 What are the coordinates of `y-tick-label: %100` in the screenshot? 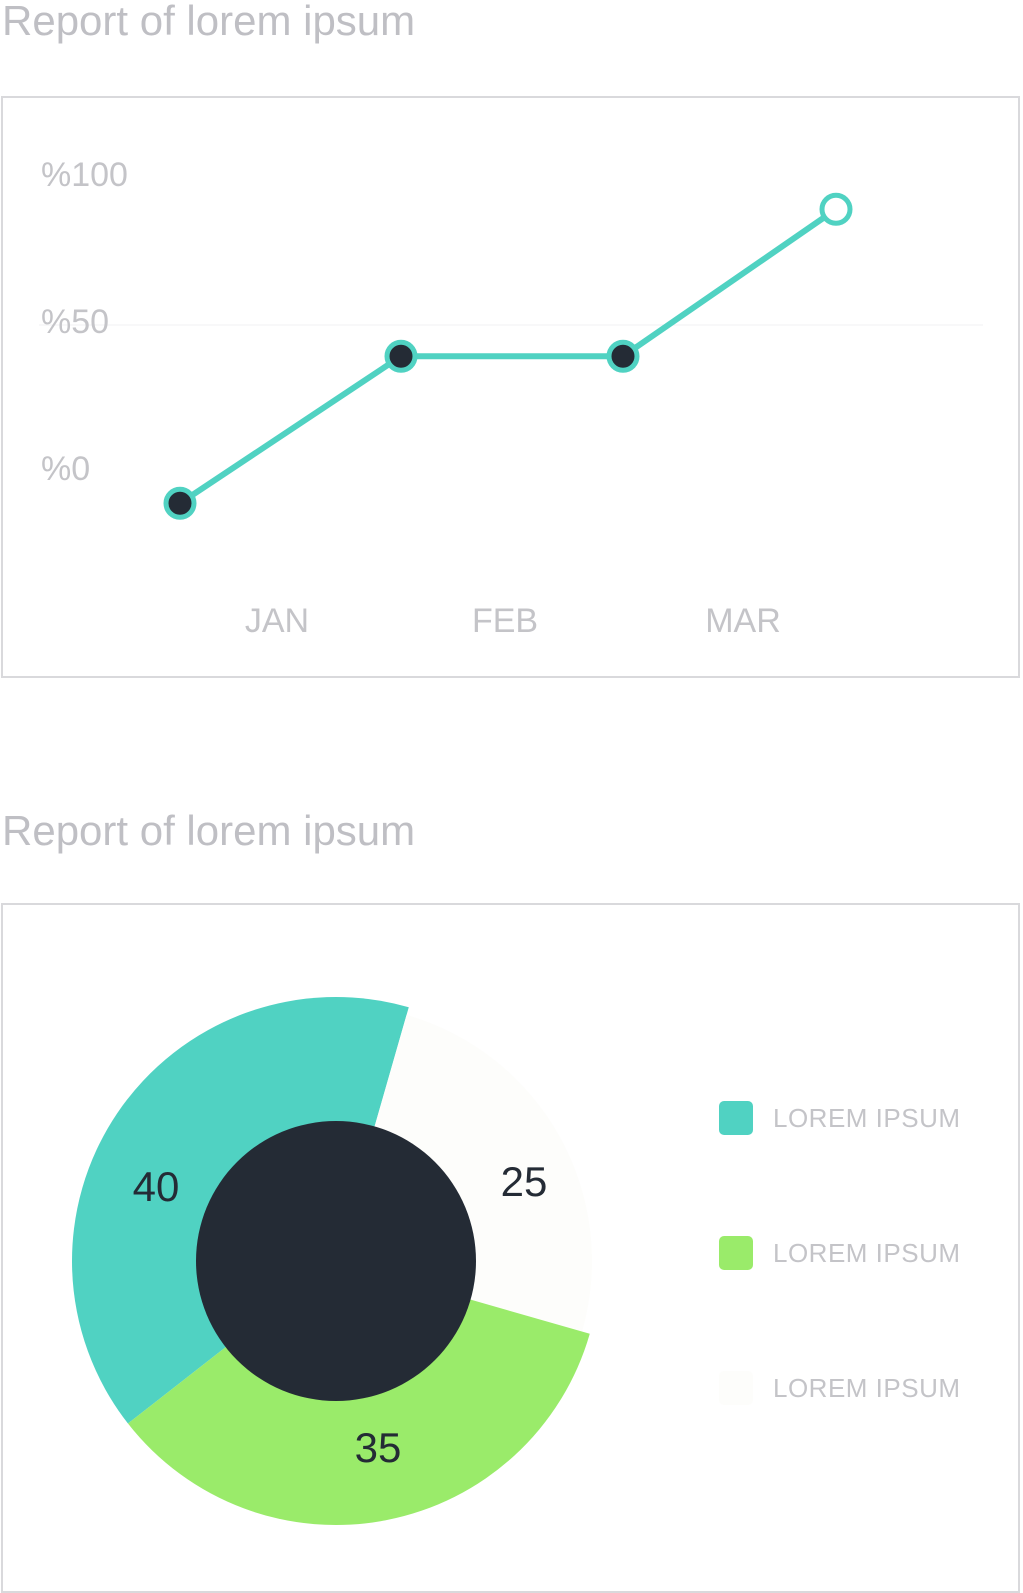 It's located at (84, 175).